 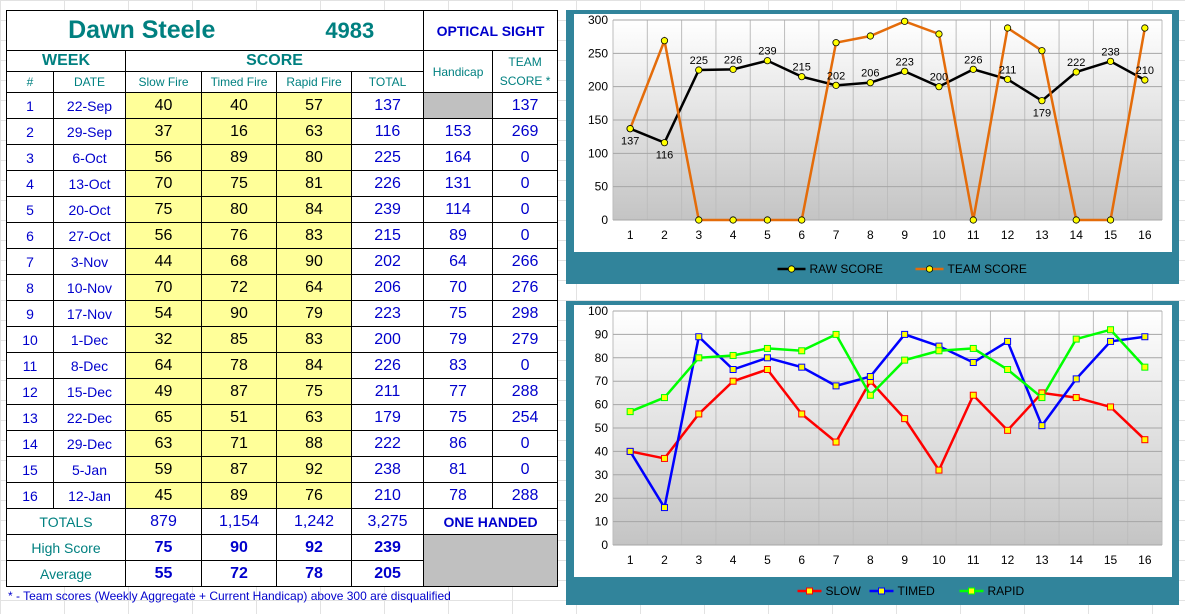 I want to click on slow-fire-score: 44, so click(x=163, y=261).